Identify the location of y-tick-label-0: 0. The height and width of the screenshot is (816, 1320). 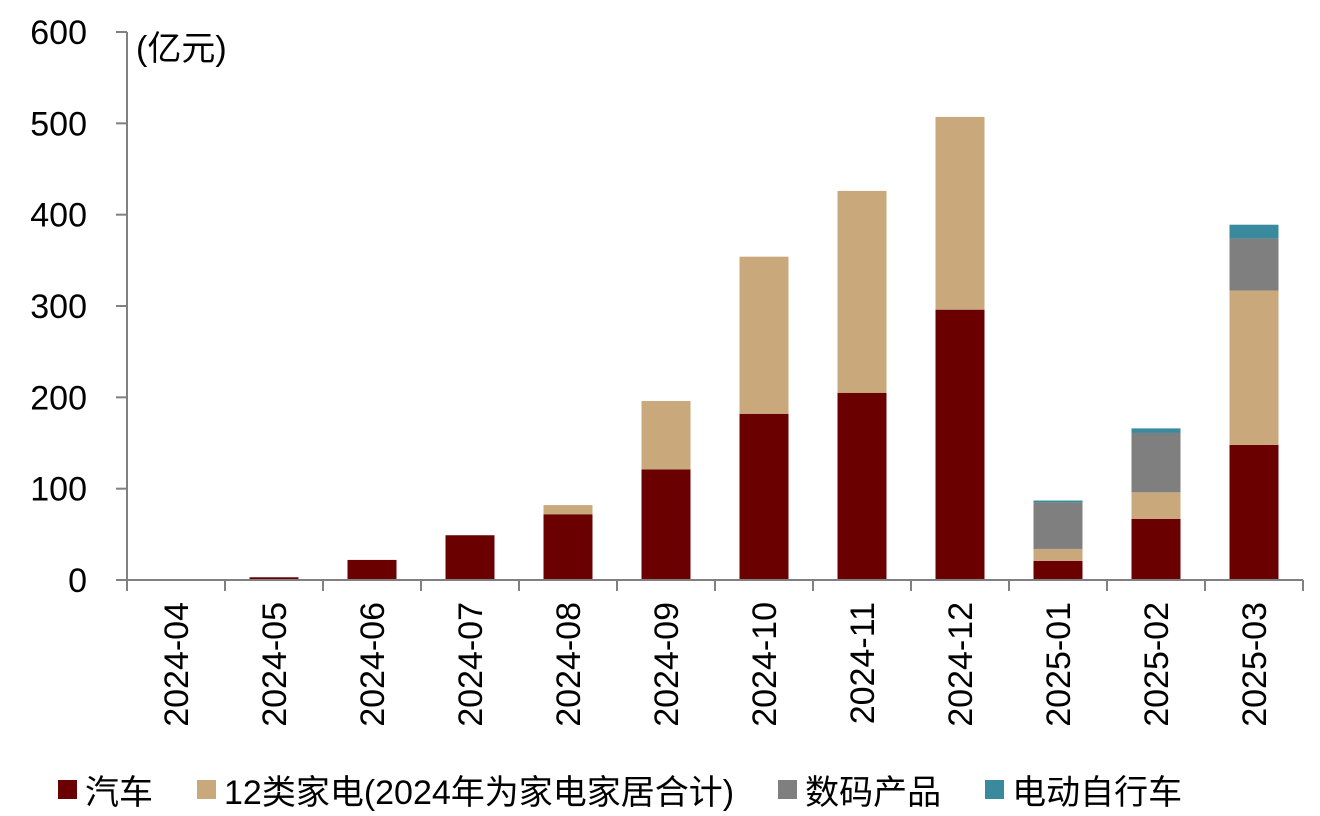
(77, 581).